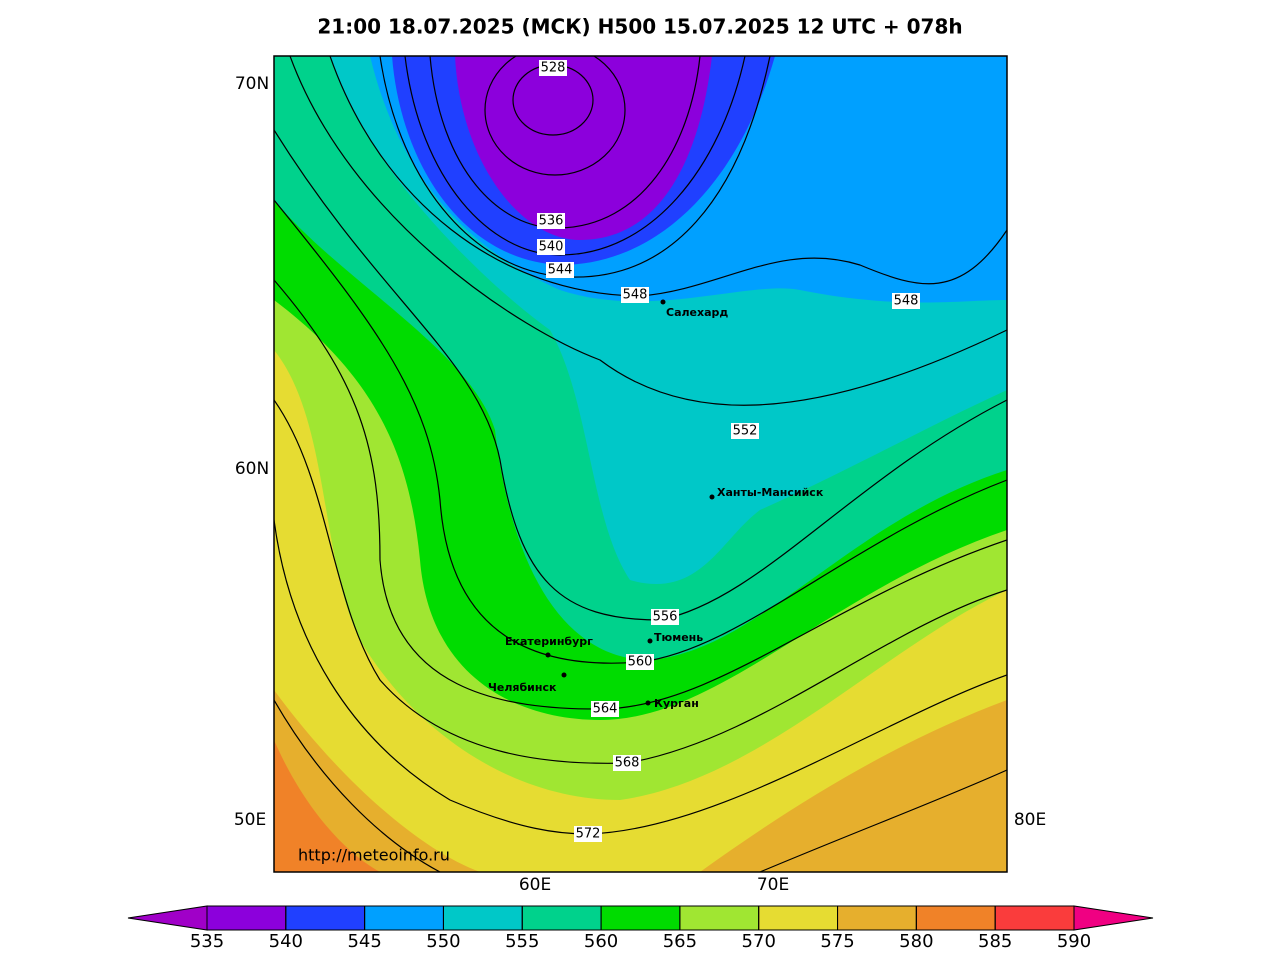 The width and height of the screenshot is (1281, 967). I want to click on watermark: http://meteoinfo.ru, so click(374, 855).